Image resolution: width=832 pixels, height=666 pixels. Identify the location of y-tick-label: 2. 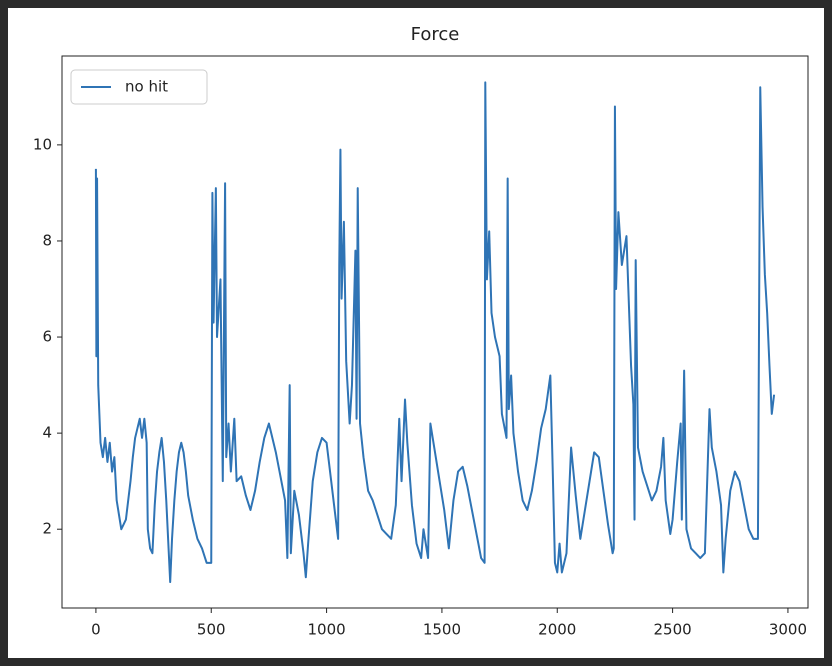
(47, 529).